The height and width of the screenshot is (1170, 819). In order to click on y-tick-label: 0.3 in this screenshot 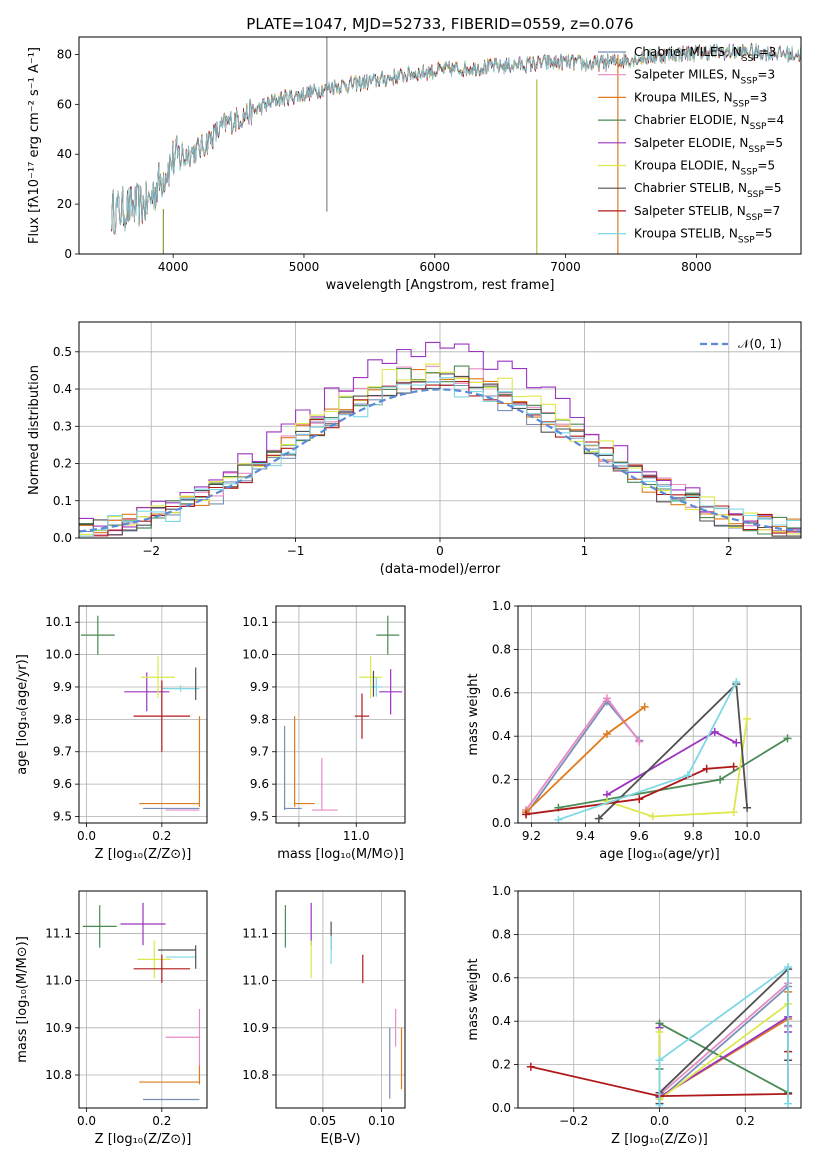, I will do `click(62, 426)`.